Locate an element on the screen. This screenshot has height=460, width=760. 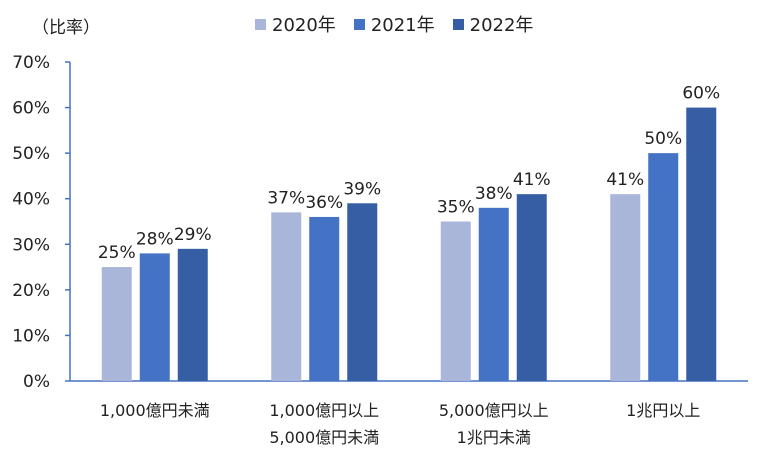
legend-label-2020: 2020年 is located at coordinates (304, 25).